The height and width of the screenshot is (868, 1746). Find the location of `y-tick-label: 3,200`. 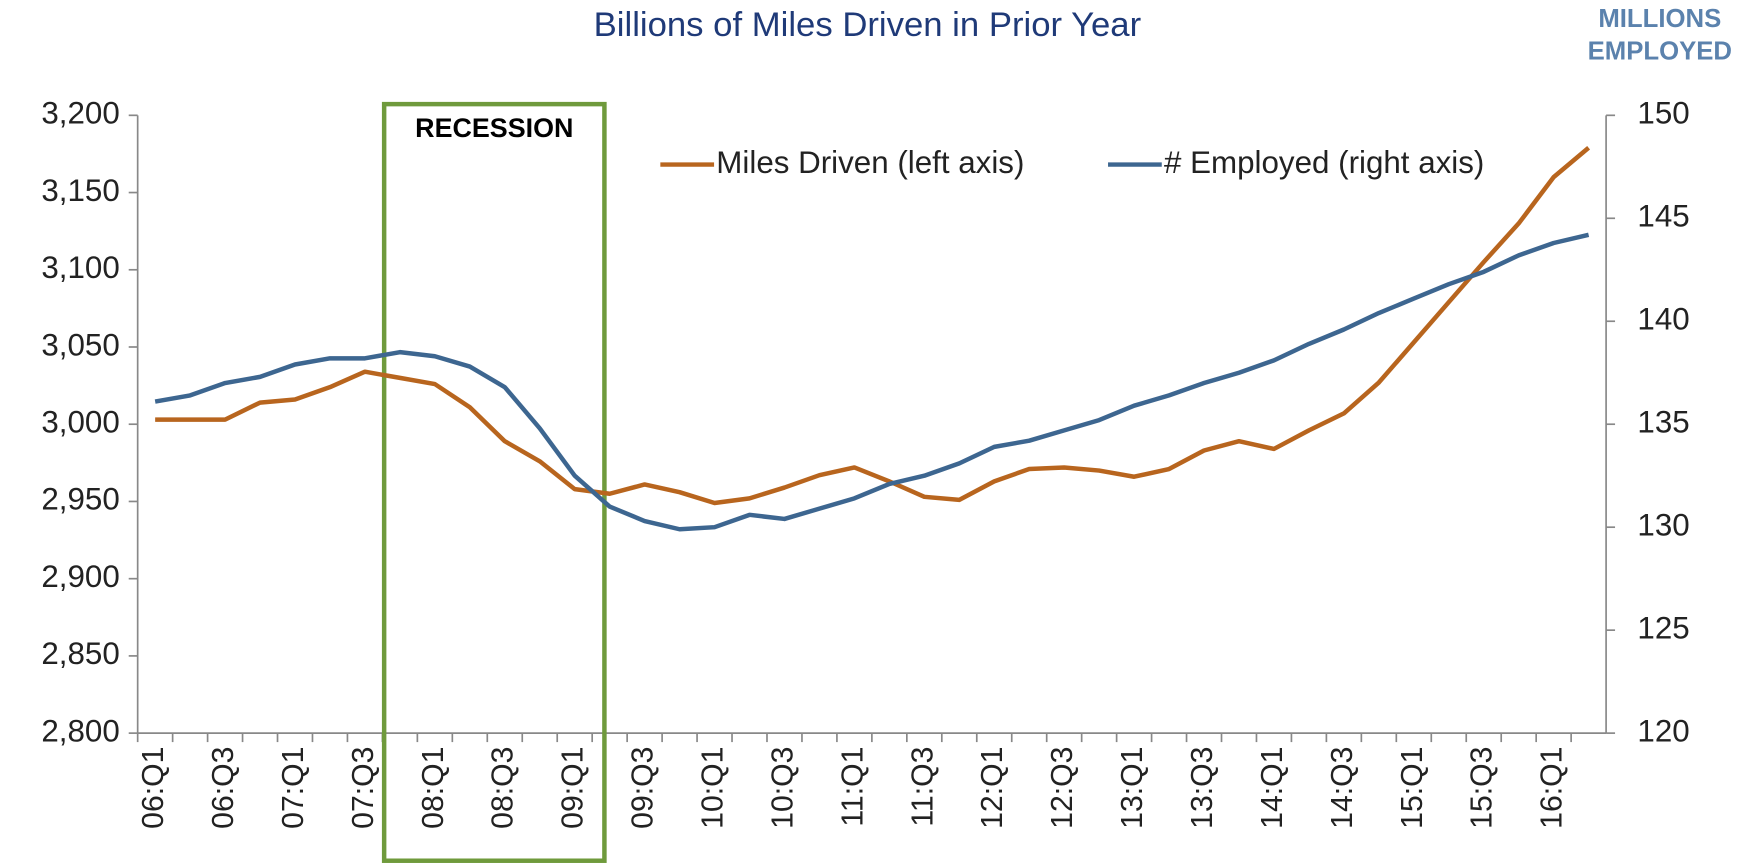

y-tick-label: 3,200 is located at coordinates (80, 113).